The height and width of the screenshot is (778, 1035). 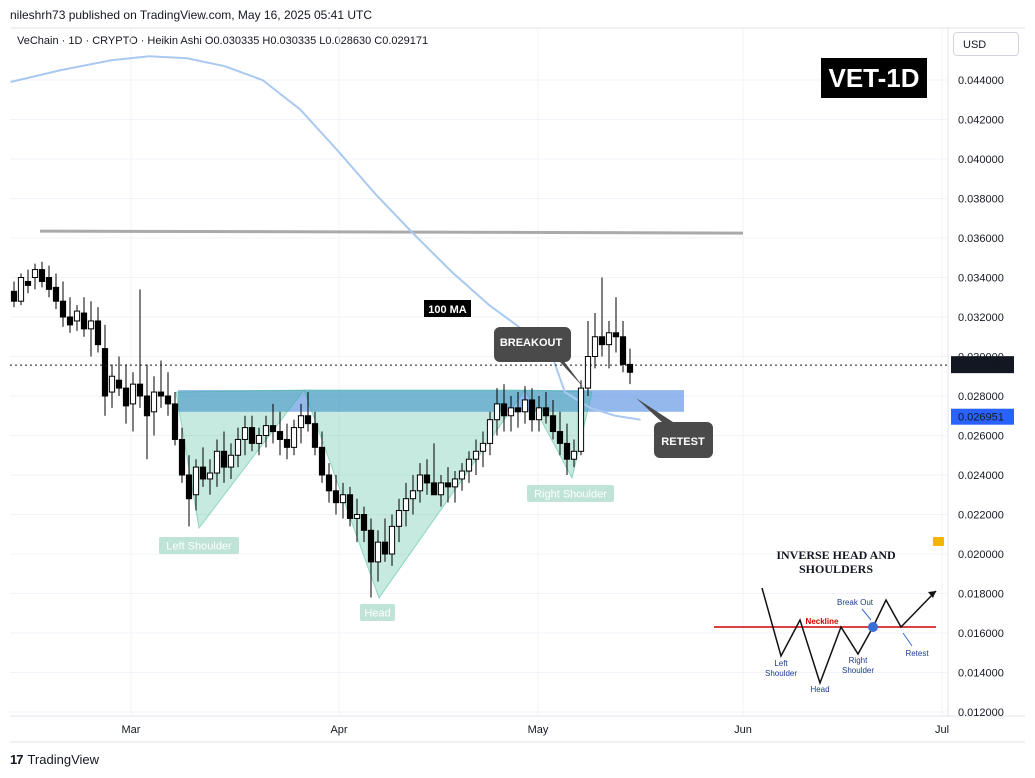 What do you see at coordinates (858, 670) in the screenshot?
I see `inset-right-label-2: Shoulder` at bounding box center [858, 670].